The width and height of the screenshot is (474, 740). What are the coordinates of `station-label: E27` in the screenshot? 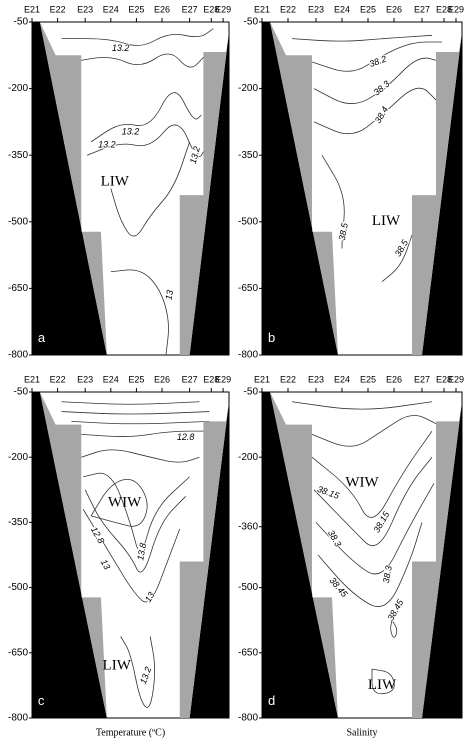 It's located at (190, 379).